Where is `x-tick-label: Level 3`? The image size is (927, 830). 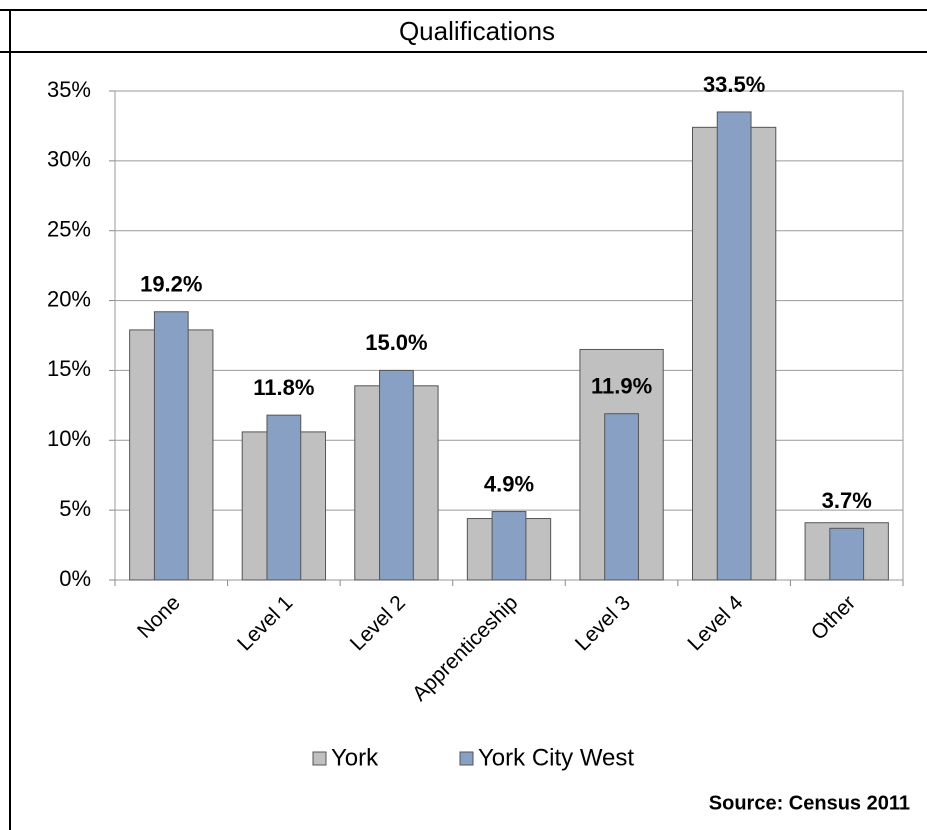
x-tick-label: Level 3 is located at coordinates (603, 623).